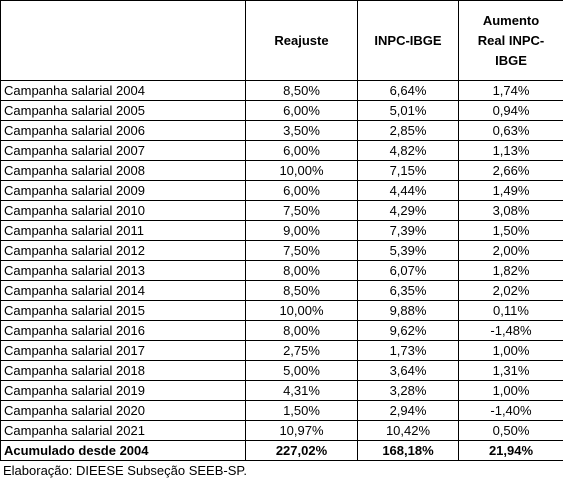  What do you see at coordinates (301, 40) in the screenshot?
I see `column-header: Reajuste` at bounding box center [301, 40].